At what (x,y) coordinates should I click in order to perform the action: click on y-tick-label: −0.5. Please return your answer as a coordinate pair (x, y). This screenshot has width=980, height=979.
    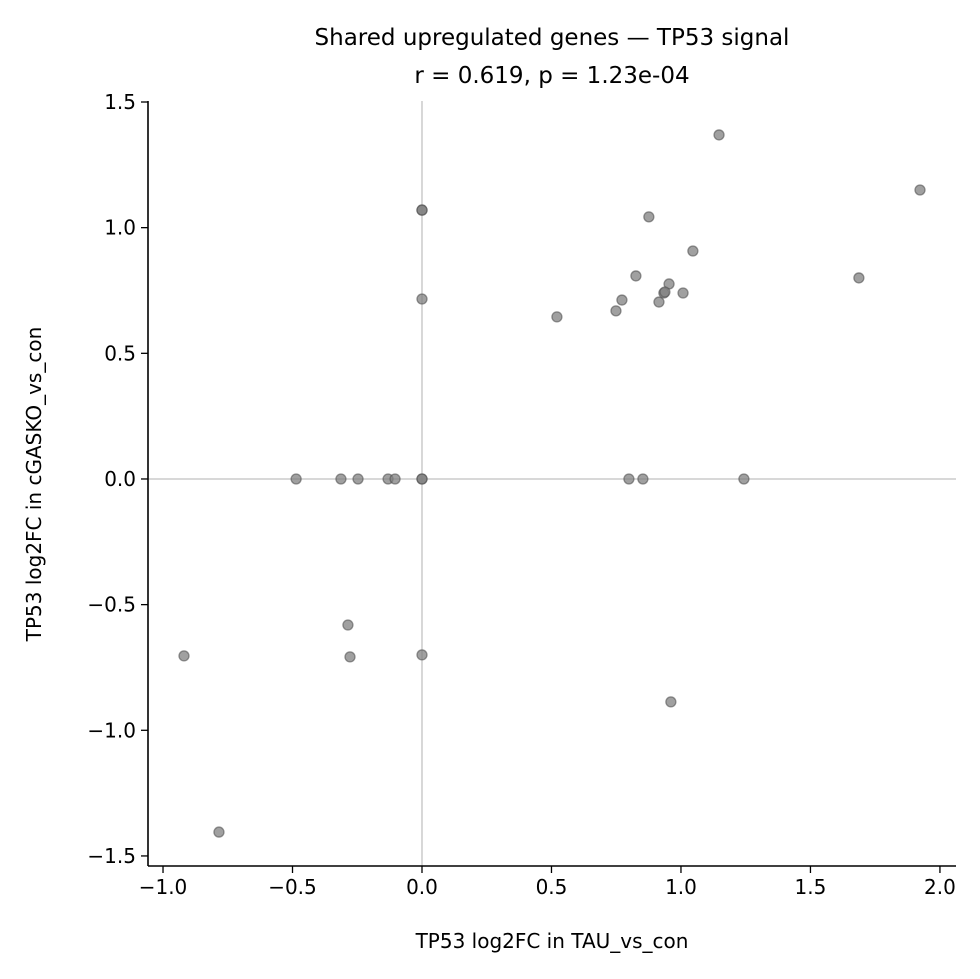
    Looking at the image, I should click on (111, 605).